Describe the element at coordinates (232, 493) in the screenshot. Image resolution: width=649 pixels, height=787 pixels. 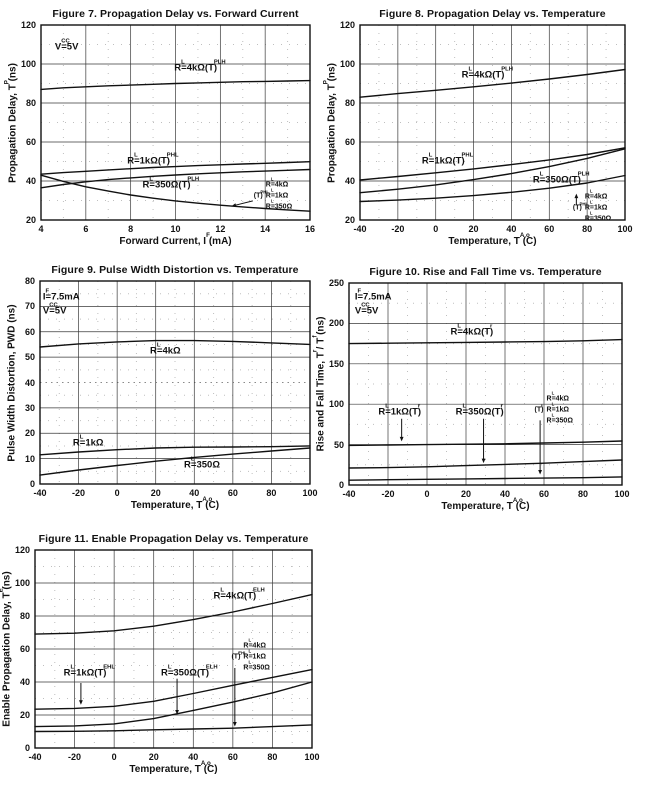
I see `figure-9-x-tick: 60` at that location.